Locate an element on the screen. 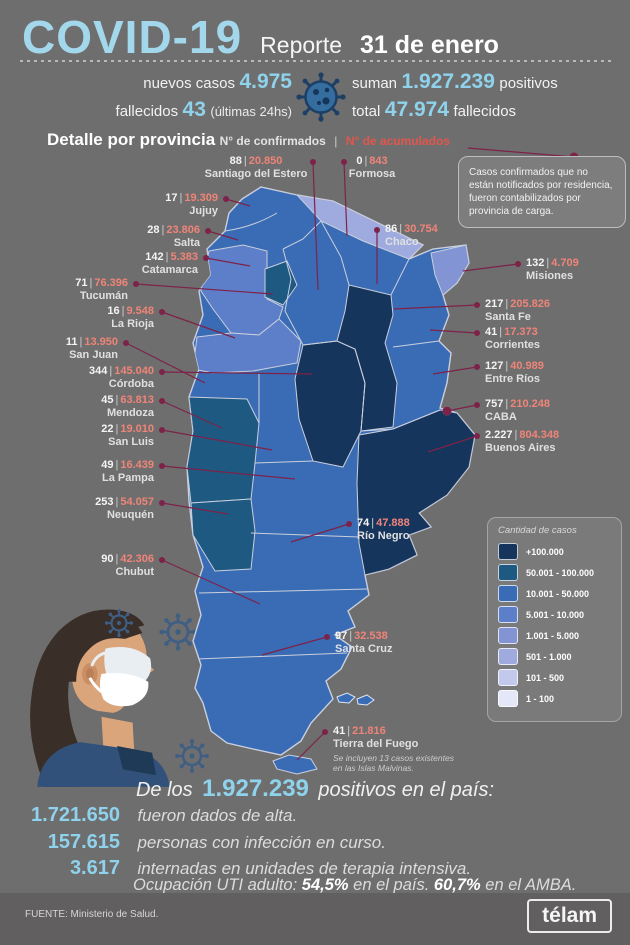  province-label-catamarca: 142 | 5.383 Catamarca is located at coordinates (123, 264).